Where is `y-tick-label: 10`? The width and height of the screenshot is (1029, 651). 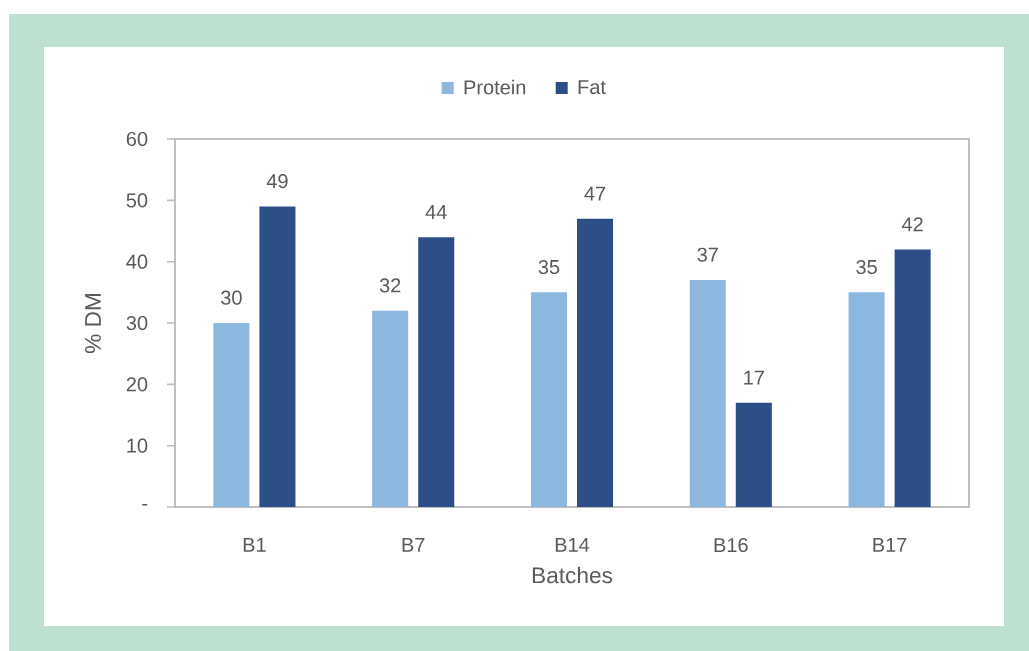
y-tick-label: 10 is located at coordinates (137, 445).